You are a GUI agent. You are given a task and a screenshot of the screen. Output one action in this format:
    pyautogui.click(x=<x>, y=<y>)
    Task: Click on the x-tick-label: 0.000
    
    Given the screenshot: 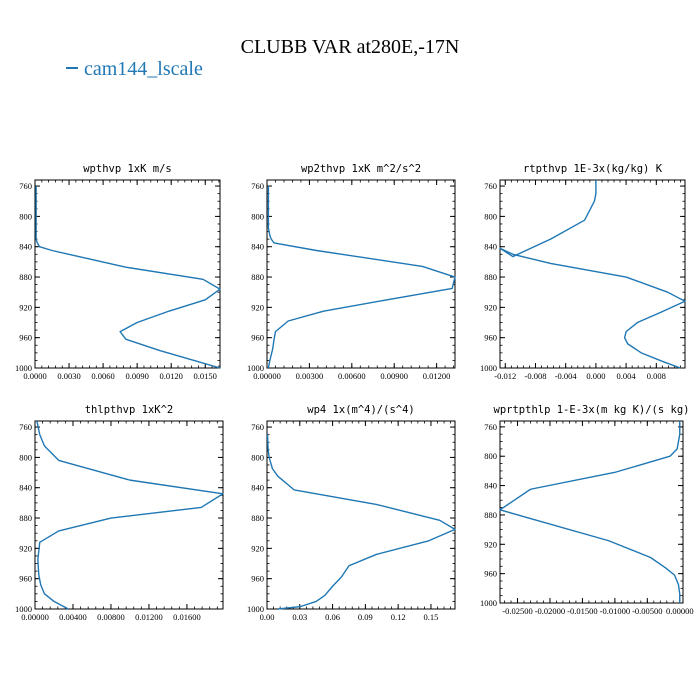 What is the action you would take?
    pyautogui.click(x=595, y=376)
    